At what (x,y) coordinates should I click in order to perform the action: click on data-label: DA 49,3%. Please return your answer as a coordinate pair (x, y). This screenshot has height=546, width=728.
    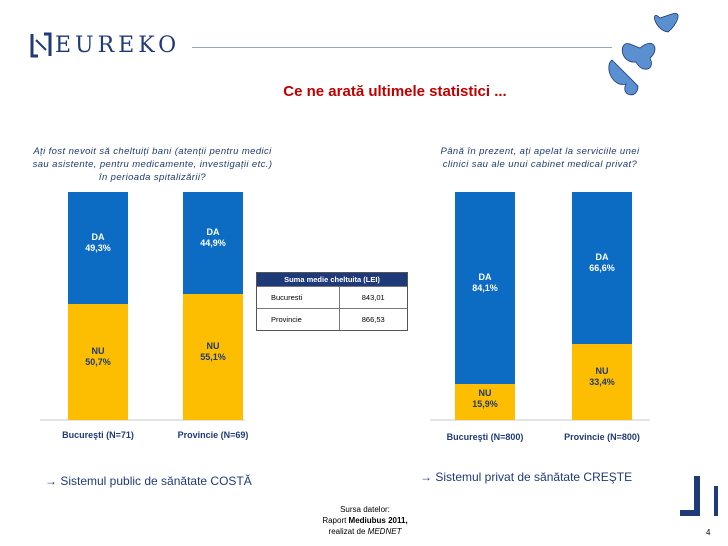
    Looking at the image, I should click on (98, 243).